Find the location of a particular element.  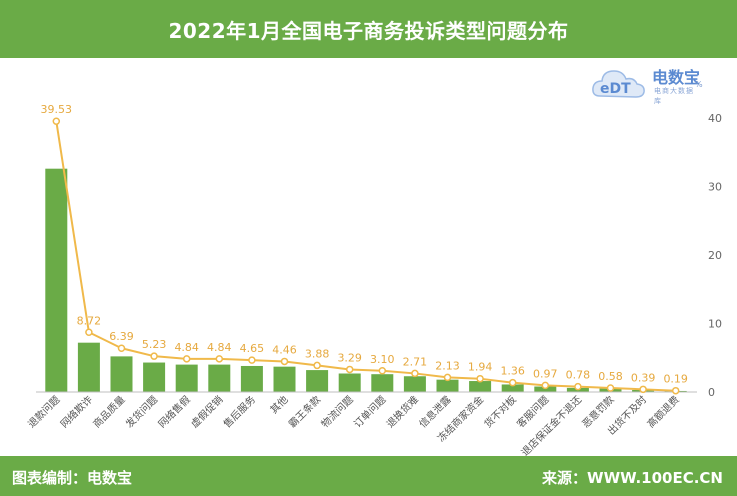

y-tick-label: 20 is located at coordinates (715, 255).